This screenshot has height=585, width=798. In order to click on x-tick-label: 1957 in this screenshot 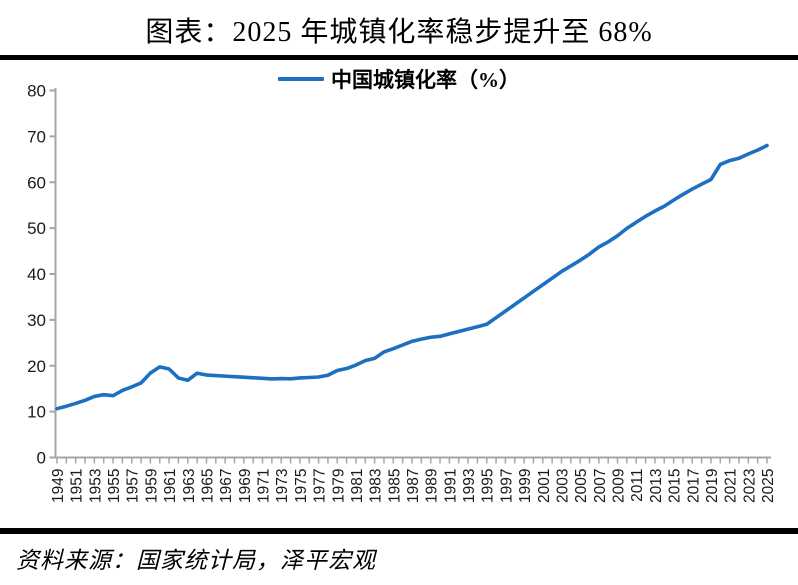, I will do `click(133, 486)`.